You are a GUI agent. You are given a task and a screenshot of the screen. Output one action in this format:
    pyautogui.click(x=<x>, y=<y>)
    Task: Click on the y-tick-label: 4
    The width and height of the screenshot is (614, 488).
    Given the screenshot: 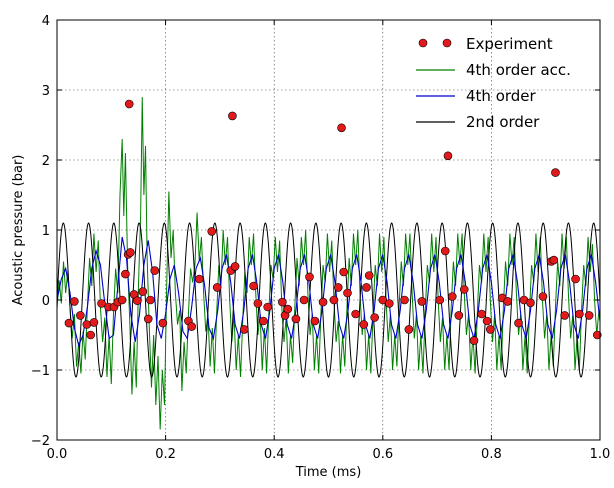 What is the action you would take?
    pyautogui.click(x=46, y=21)
    